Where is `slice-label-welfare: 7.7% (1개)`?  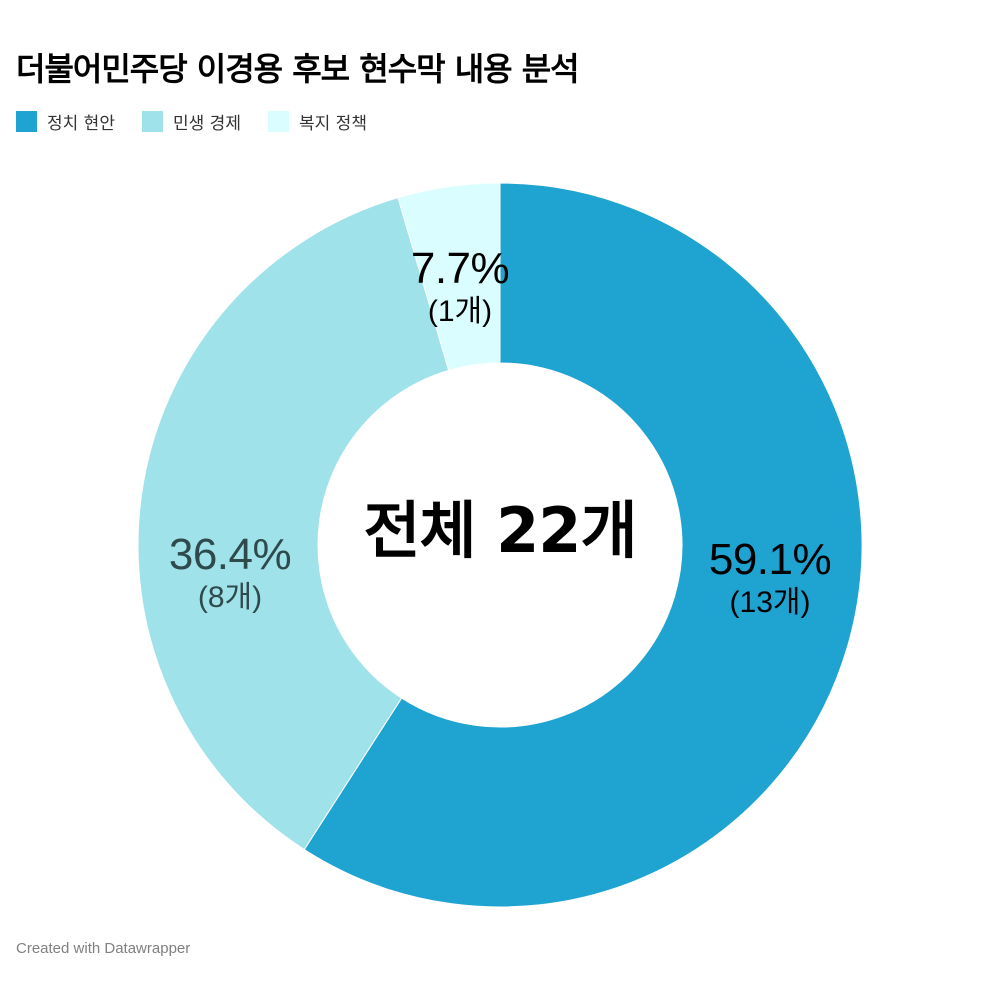
slice-label-welfare: 7.7% (1개) is located at coordinates (460, 287).